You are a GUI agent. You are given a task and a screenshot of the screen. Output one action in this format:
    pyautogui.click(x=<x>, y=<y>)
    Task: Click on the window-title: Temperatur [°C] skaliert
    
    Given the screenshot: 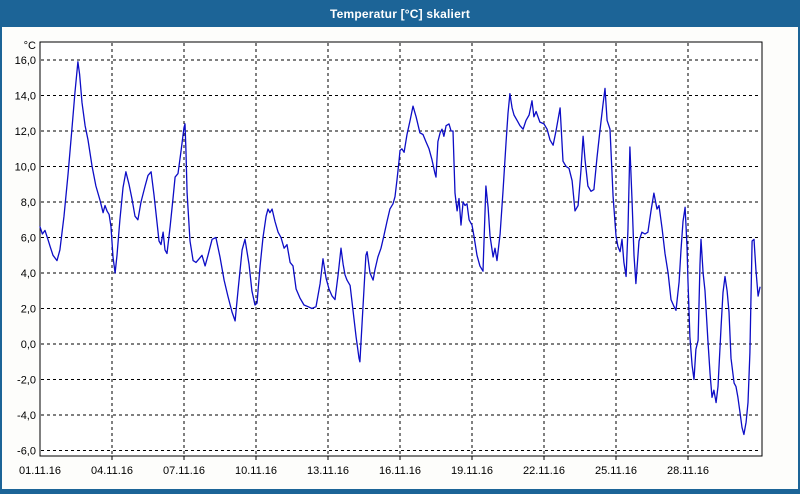 What is the action you would take?
    pyautogui.click(x=400, y=13)
    